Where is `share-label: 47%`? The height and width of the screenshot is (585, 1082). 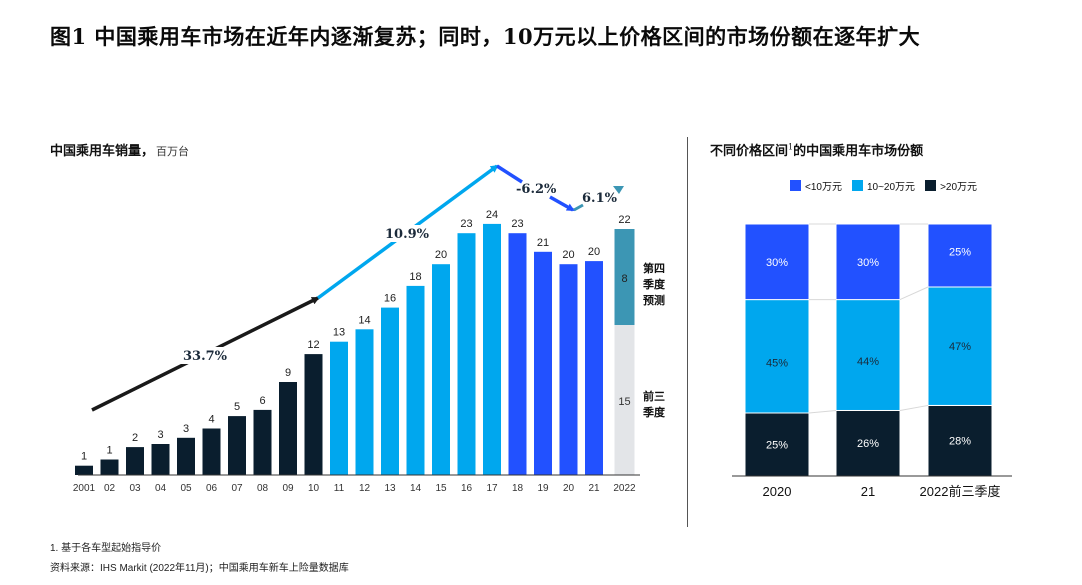 share-label: 47% is located at coordinates (960, 347).